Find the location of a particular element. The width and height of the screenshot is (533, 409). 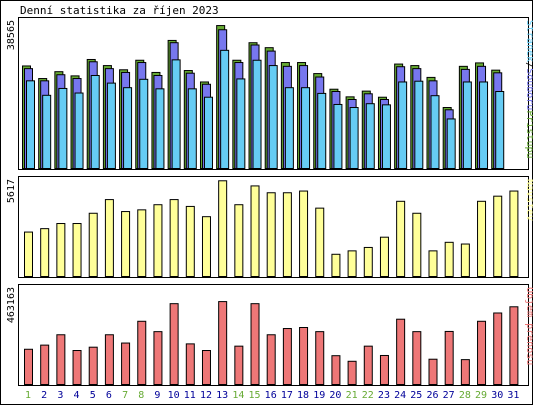

x-tick-label: 4 is located at coordinates (77, 395).